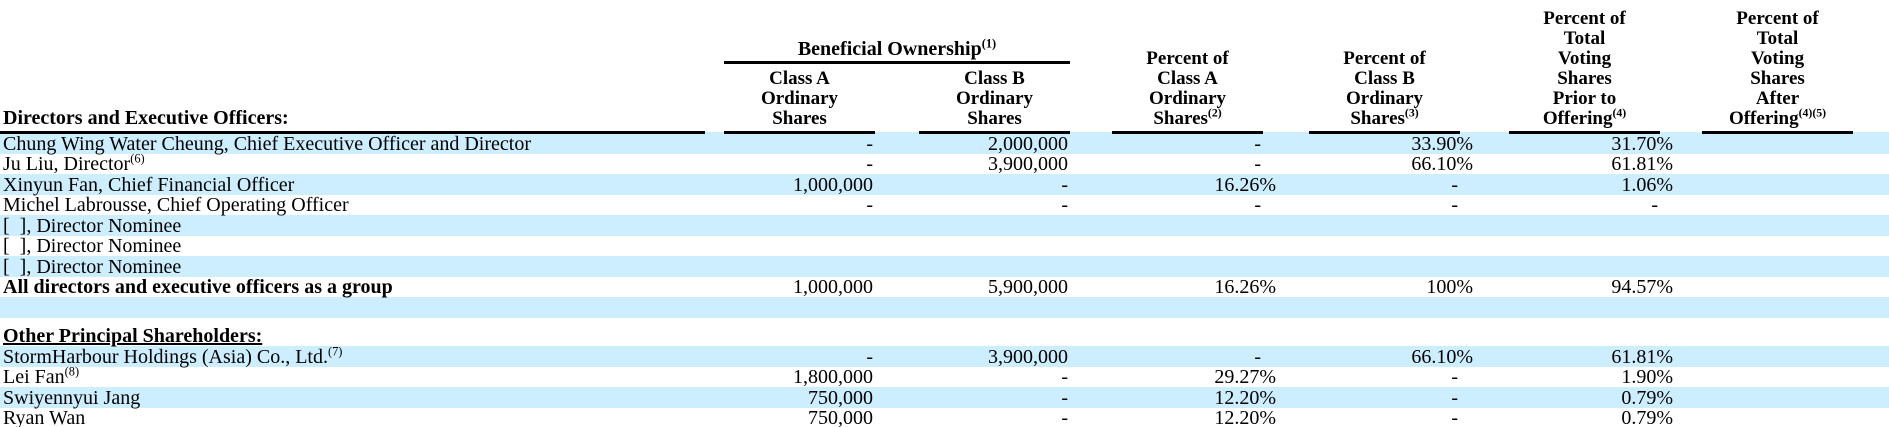  What do you see at coordinates (352, 307) in the screenshot?
I see `name-cell` at bounding box center [352, 307].